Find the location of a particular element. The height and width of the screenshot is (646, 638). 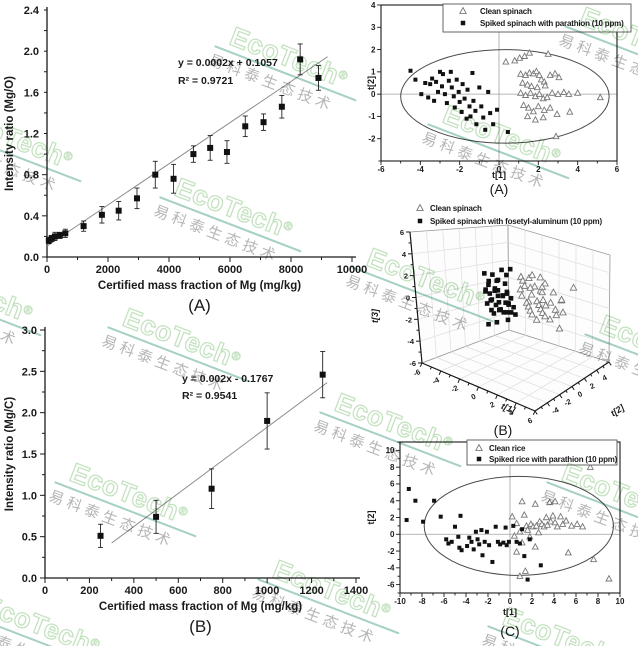

svg-text: R² = 0.9541 is located at coordinates (209, 396).